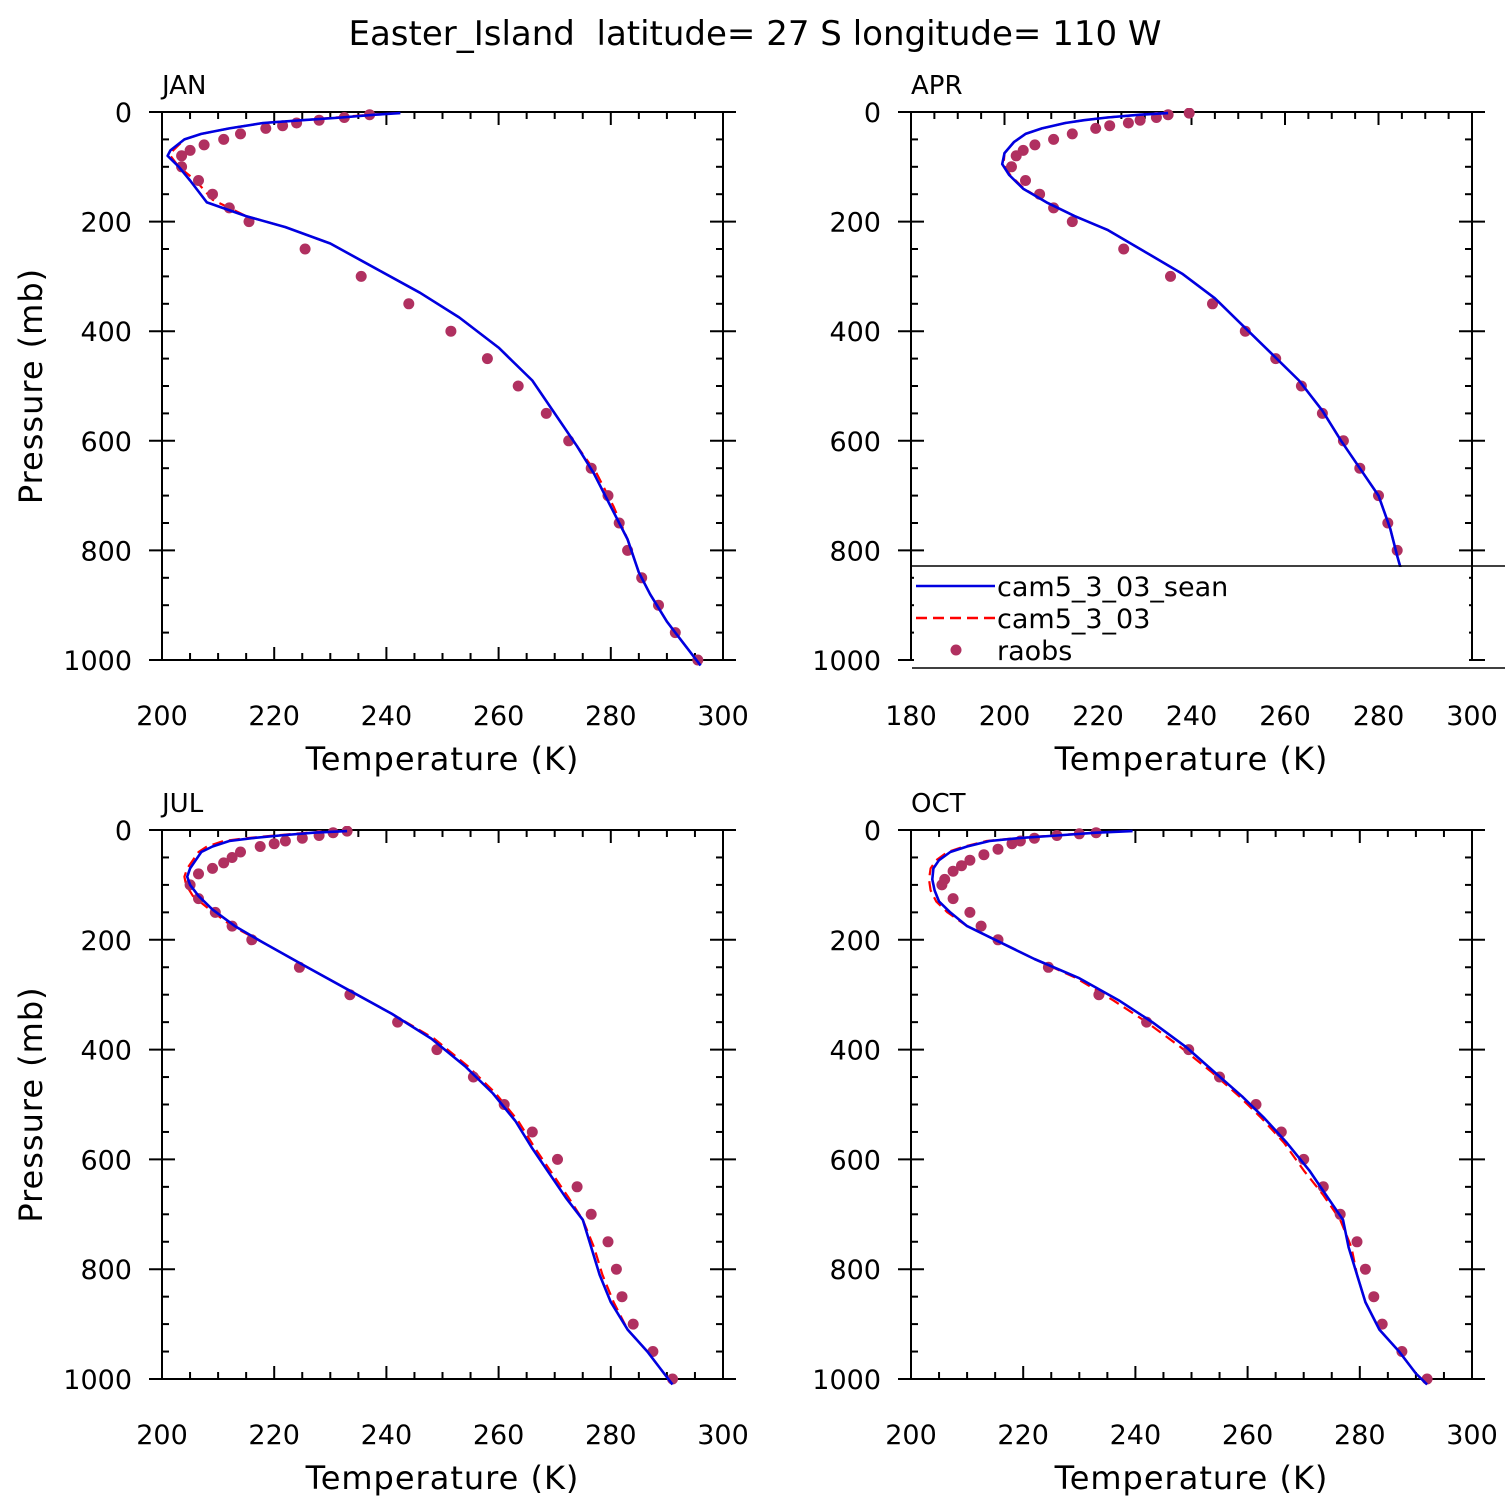 This screenshot has height=1510, width=1510. I want to click on x-tick-label: 180, so click(911, 716).